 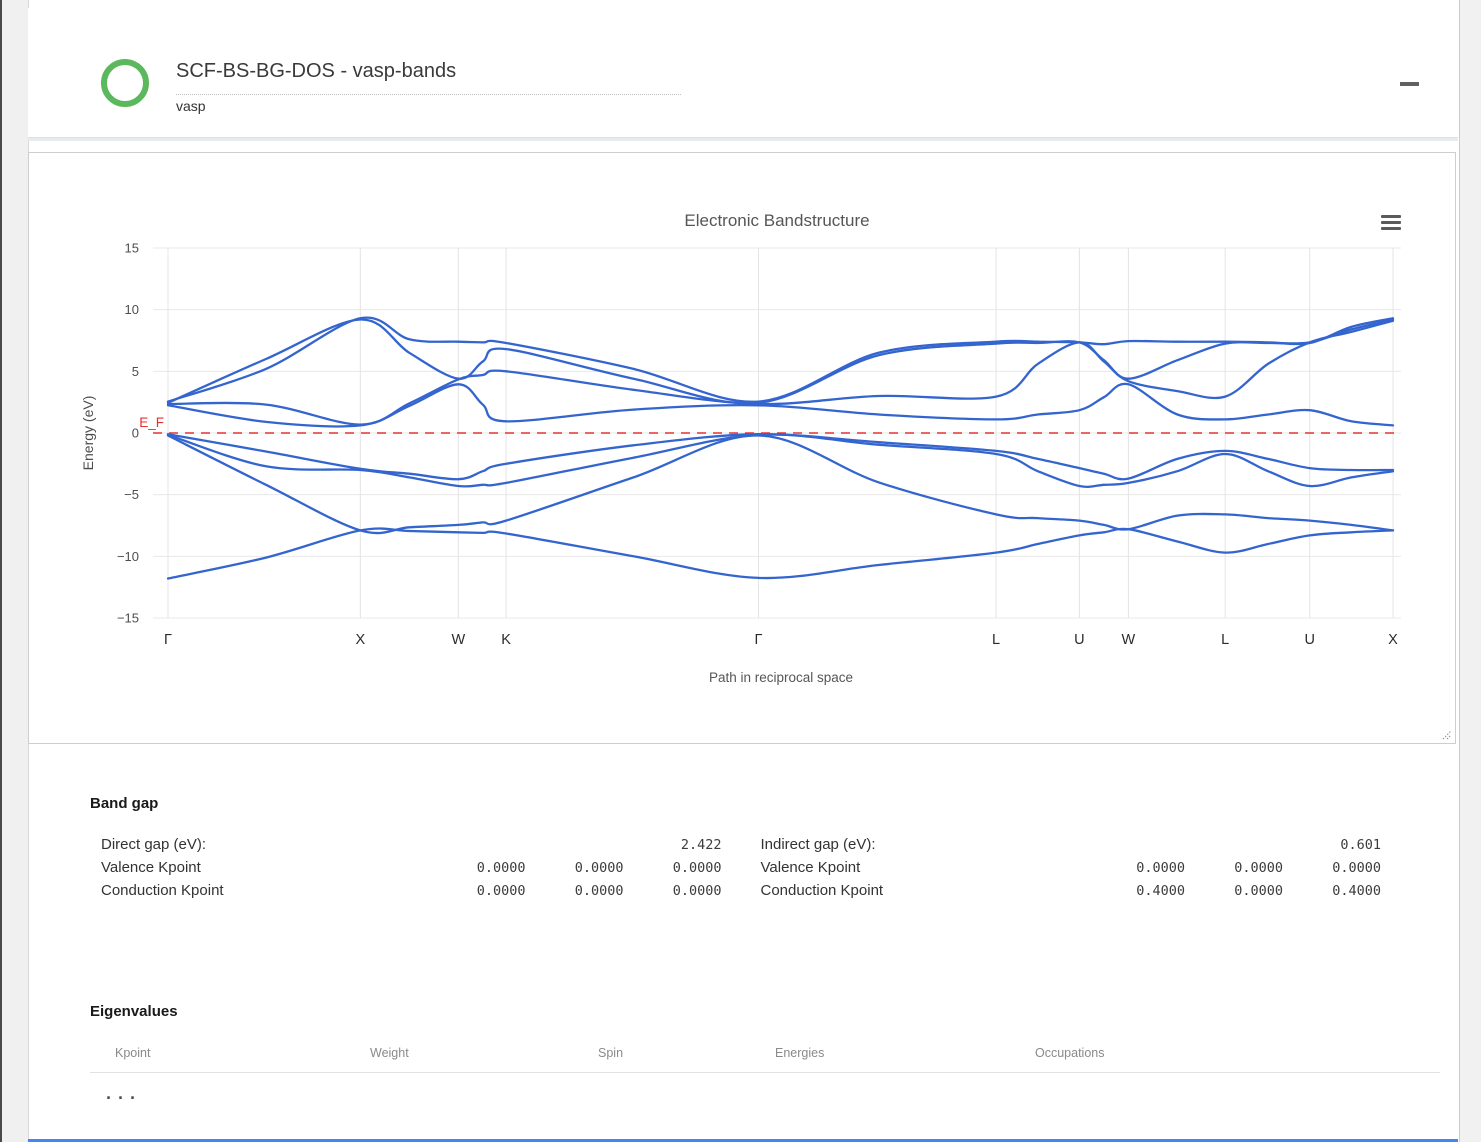 I want to click on eigen-column-energies: Energies, so click(x=800, y=1053).